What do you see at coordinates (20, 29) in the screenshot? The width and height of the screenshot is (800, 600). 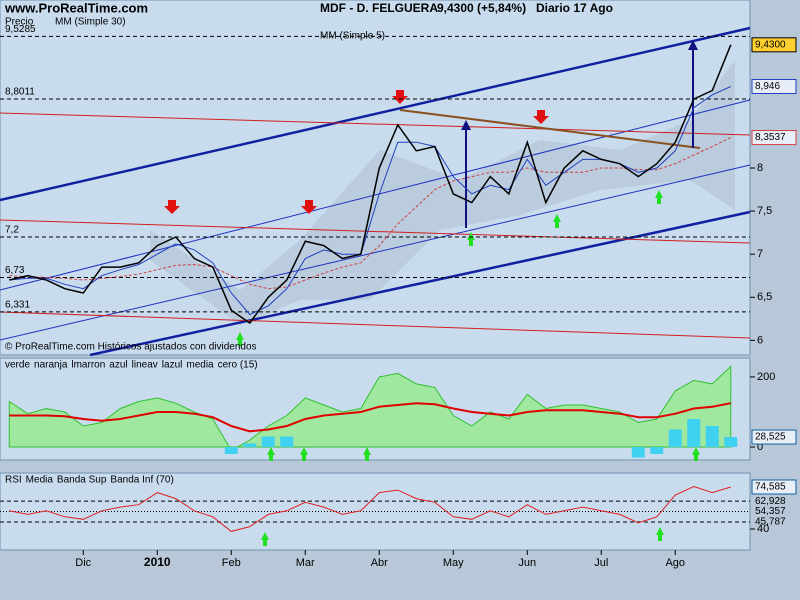 I see `level-label: 9,5285` at bounding box center [20, 29].